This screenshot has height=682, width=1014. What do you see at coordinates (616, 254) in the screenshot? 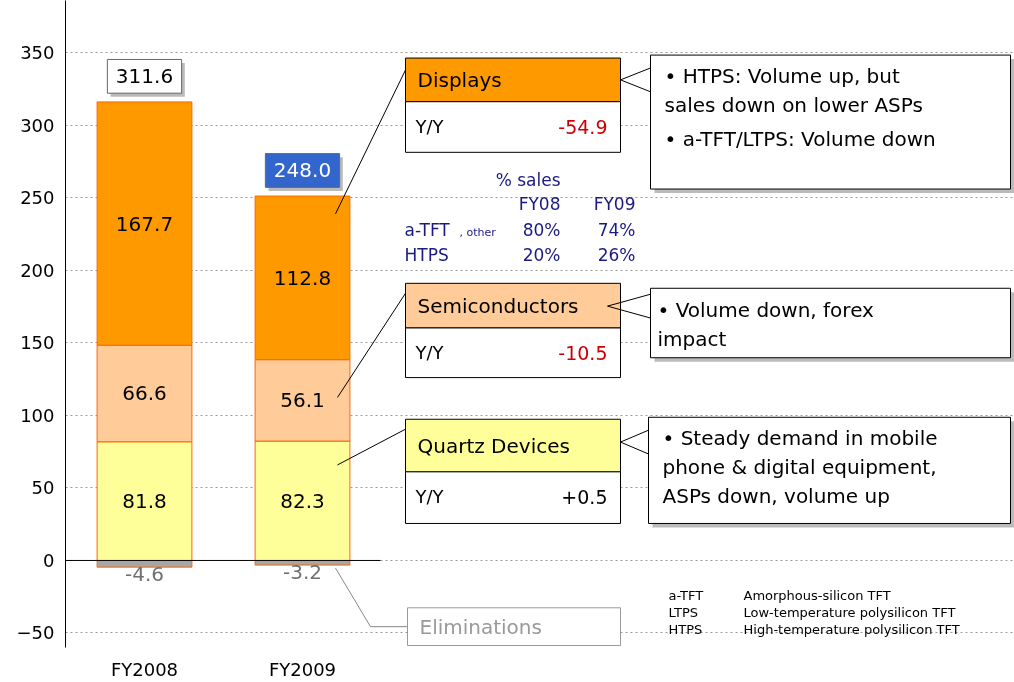
I see `text: 26%` at bounding box center [616, 254].